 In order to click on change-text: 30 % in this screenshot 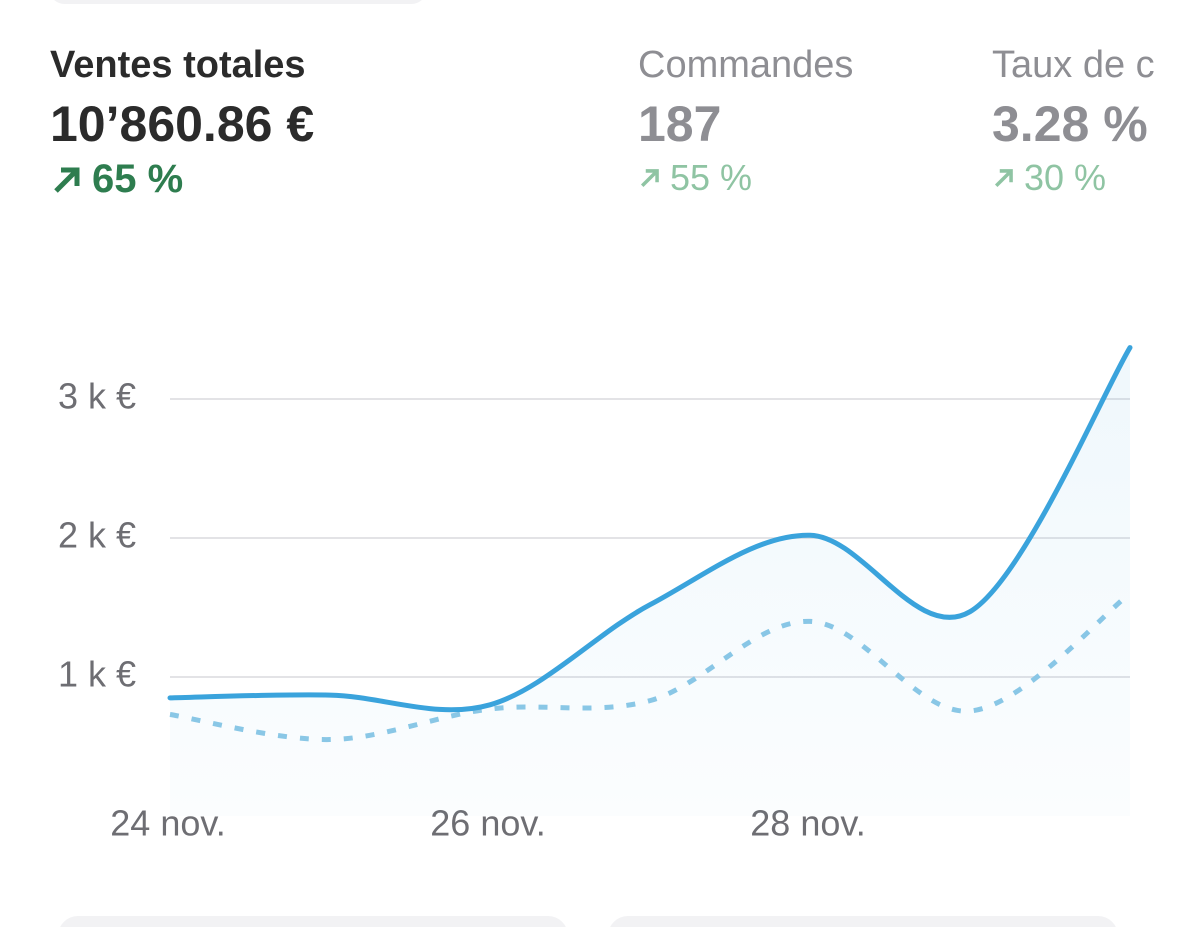, I will do `click(1065, 177)`.